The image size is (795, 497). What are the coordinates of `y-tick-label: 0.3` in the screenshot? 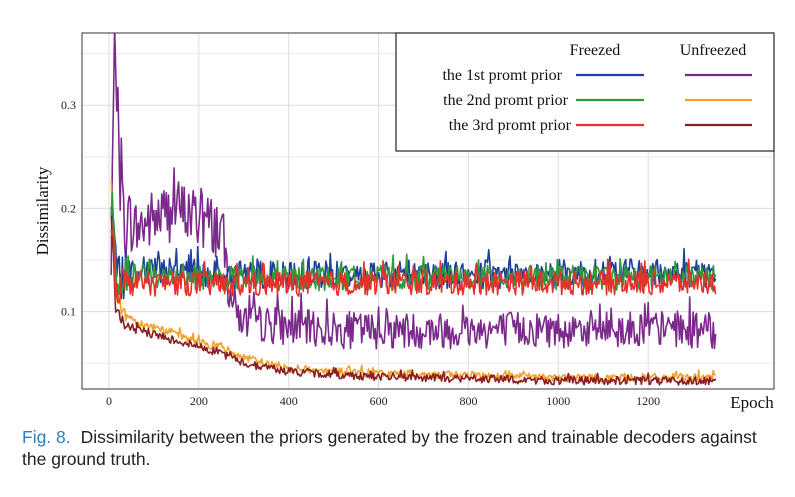 It's located at (68, 105).